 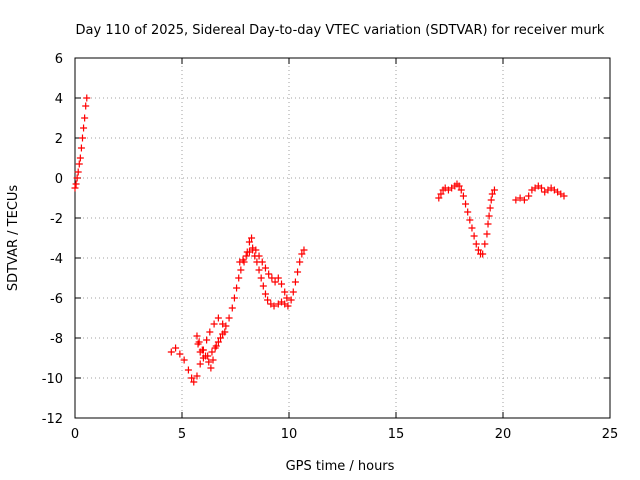 What do you see at coordinates (56, 219) in the screenshot?
I see `y-tick-label: -2` at bounding box center [56, 219].